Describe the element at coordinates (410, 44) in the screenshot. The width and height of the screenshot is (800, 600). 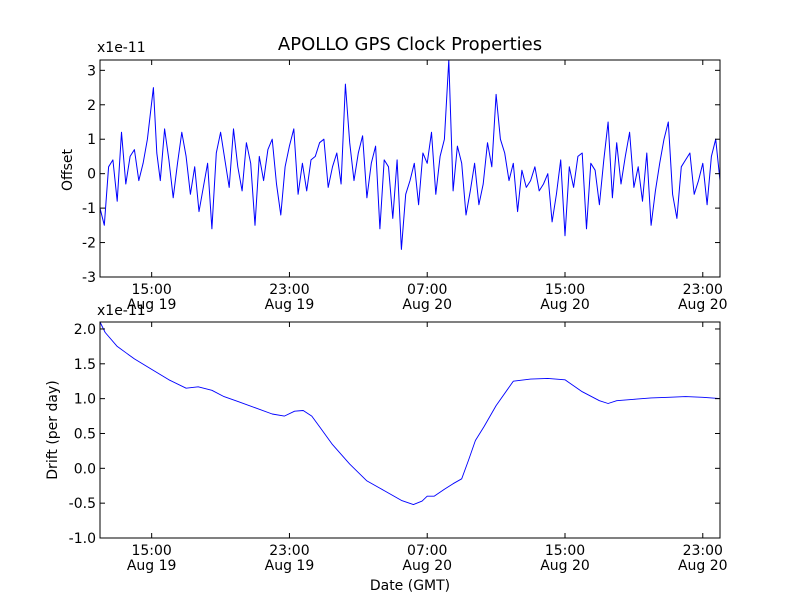
I see `chart-title: APOLLO GPS Clock Properties` at that location.